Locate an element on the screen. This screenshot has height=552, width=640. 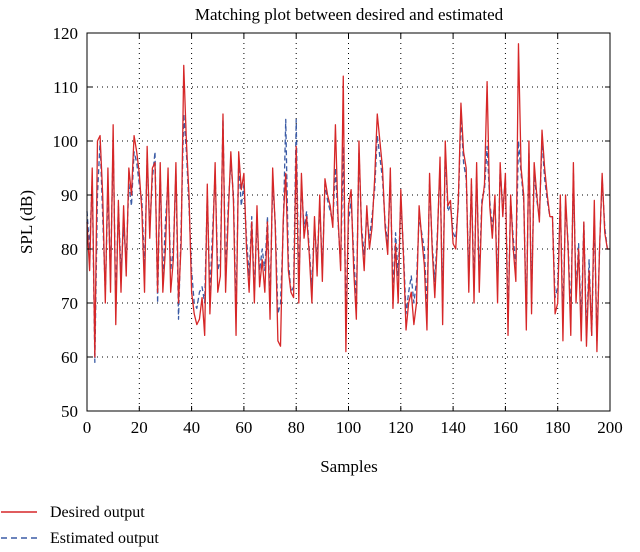
x-tick-label: 180 is located at coordinates (558, 427).